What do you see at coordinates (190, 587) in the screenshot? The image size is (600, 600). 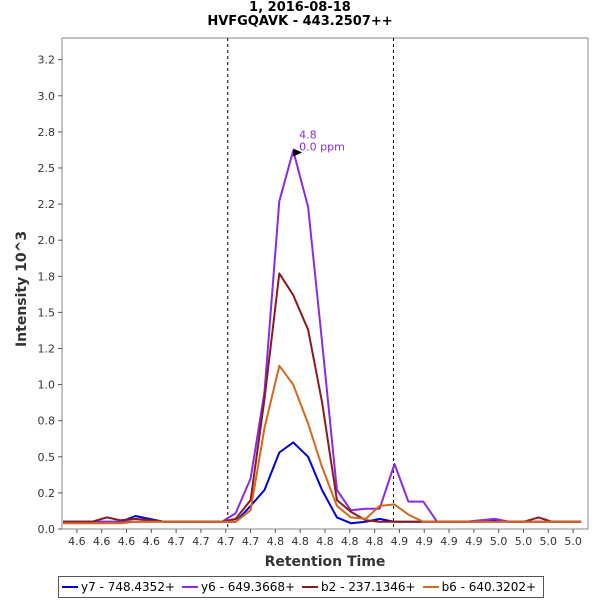 I see `legend-swatch-y6` at bounding box center [190, 587].